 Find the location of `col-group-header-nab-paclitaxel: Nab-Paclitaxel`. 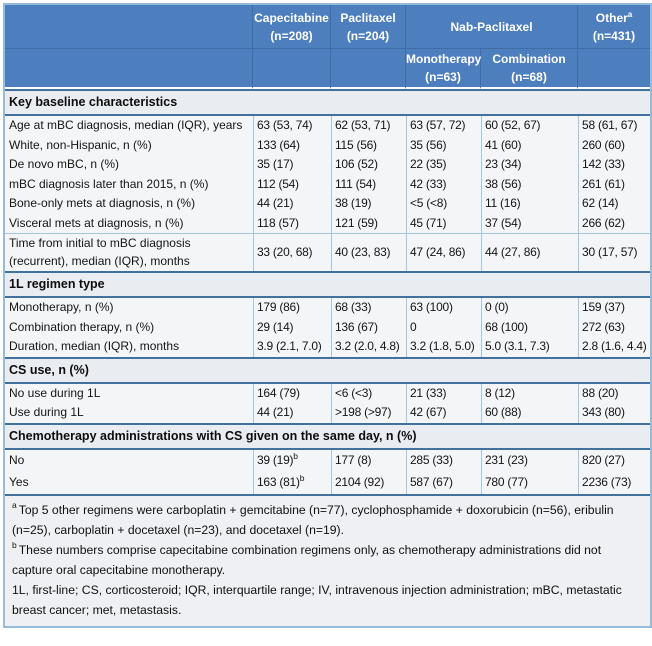

col-group-header-nab-paclitaxel: Nab-Paclitaxel is located at coordinates (492, 27).